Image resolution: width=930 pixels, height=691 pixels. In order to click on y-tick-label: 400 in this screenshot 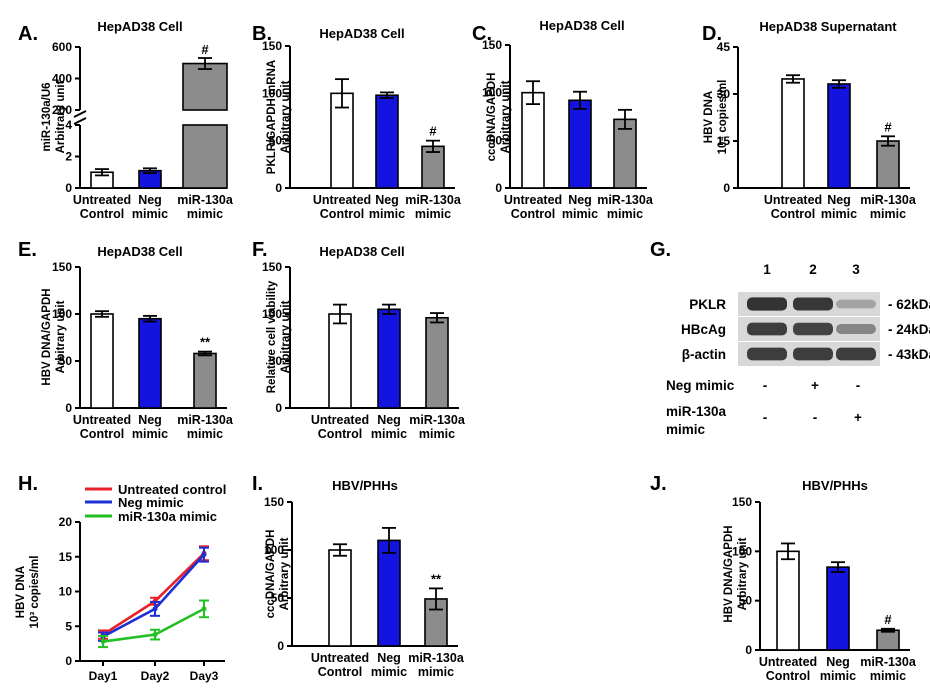, I will do `click(62, 79)`.